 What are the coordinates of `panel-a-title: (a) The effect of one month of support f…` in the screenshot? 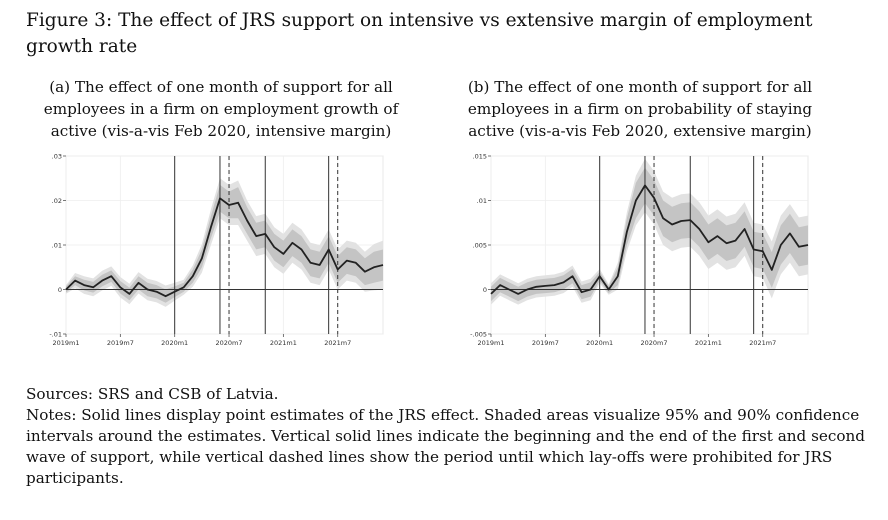 It's located at (221, 109).